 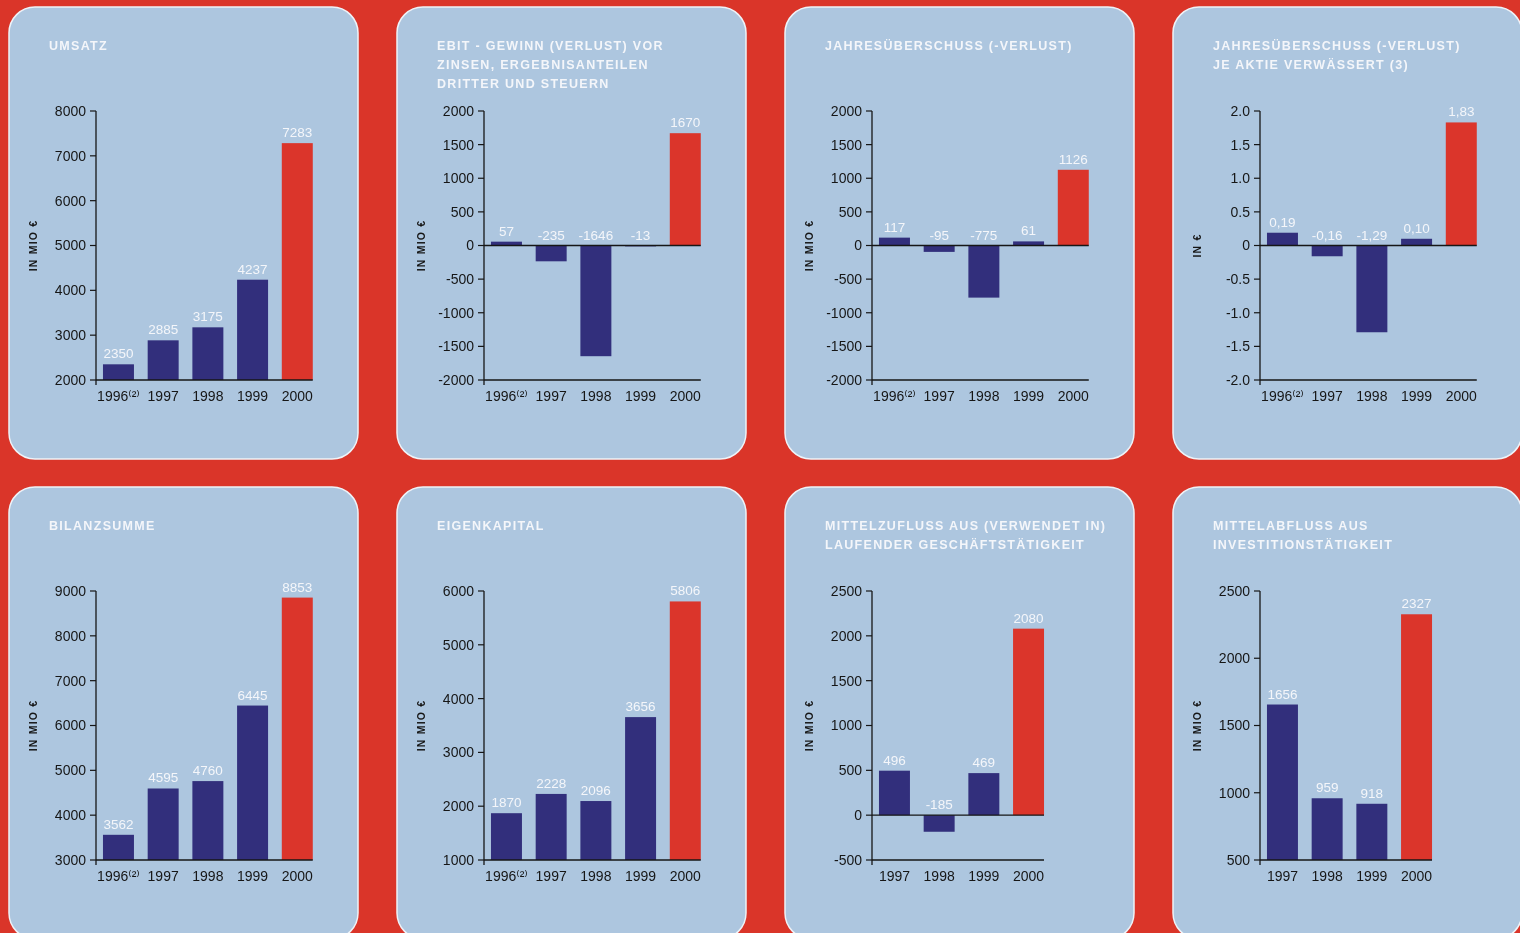 What do you see at coordinates (118, 824) in the screenshot?
I see `data-label: 3562` at bounding box center [118, 824].